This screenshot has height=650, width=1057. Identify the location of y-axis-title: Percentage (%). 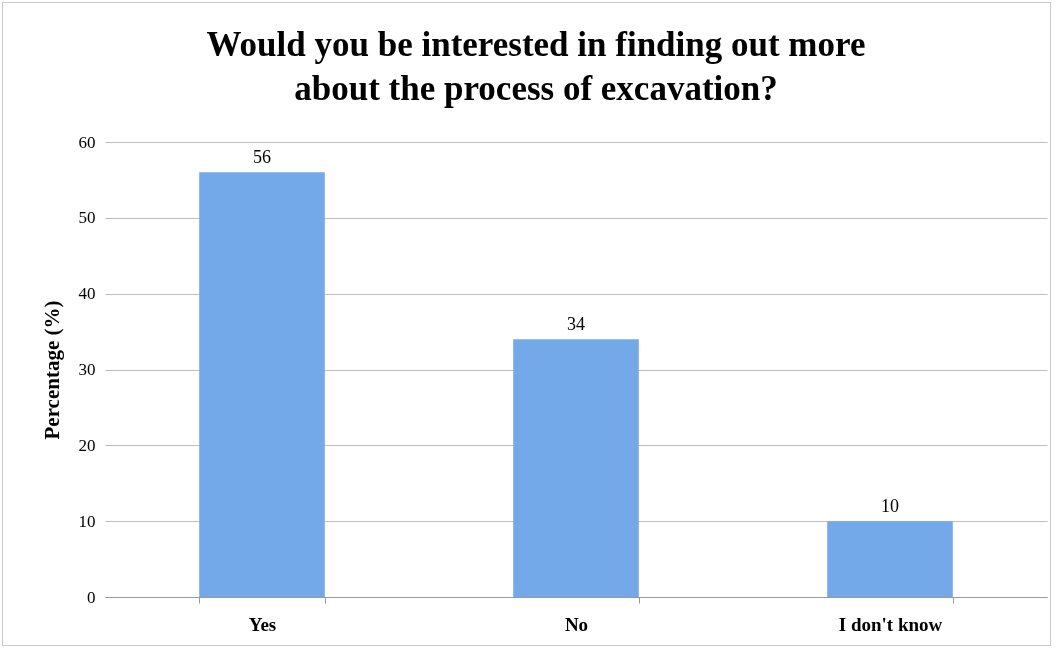
(51, 370).